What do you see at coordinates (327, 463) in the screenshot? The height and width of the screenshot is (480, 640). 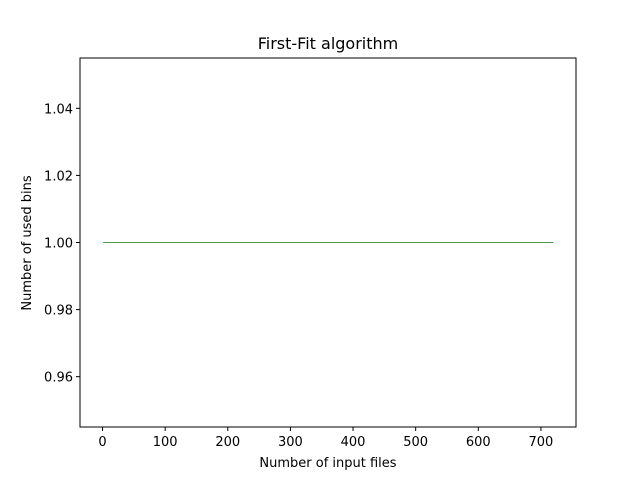 I see `x-axis-label: Number of input files` at bounding box center [327, 463].